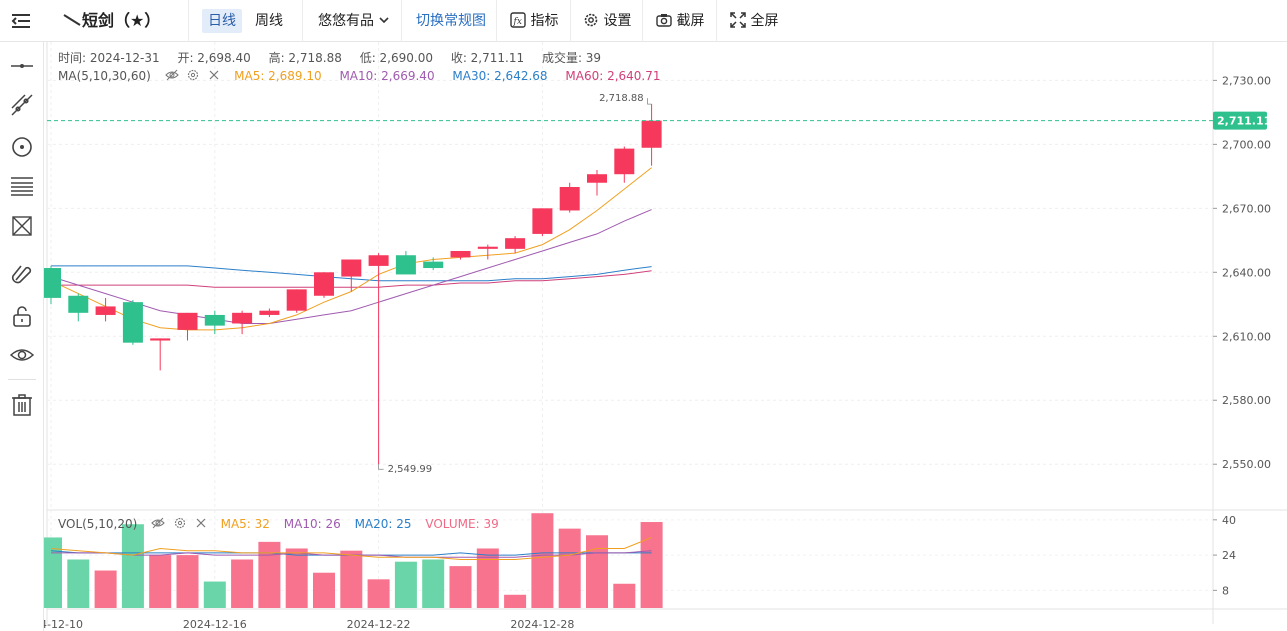  Describe the element at coordinates (354, 21) in the screenshot. I see `exchange-select: 悠悠有品` at that location.